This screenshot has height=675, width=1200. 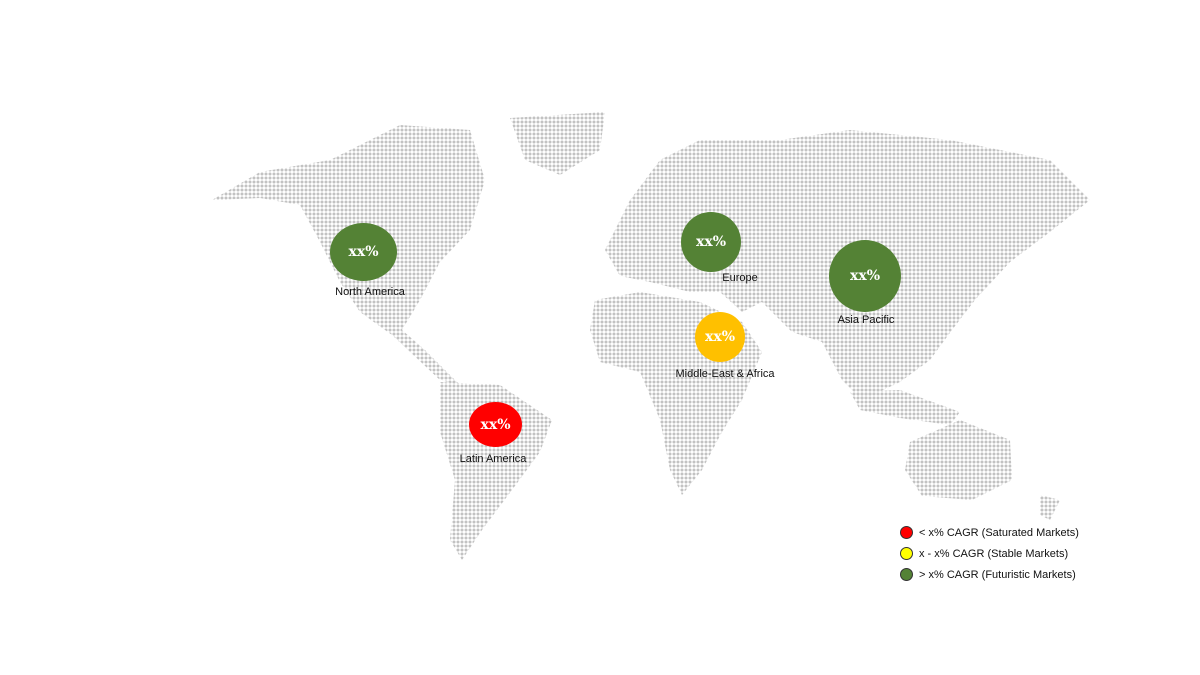 What do you see at coordinates (557, 143) in the screenshot?
I see `greenland-landmass` at bounding box center [557, 143].